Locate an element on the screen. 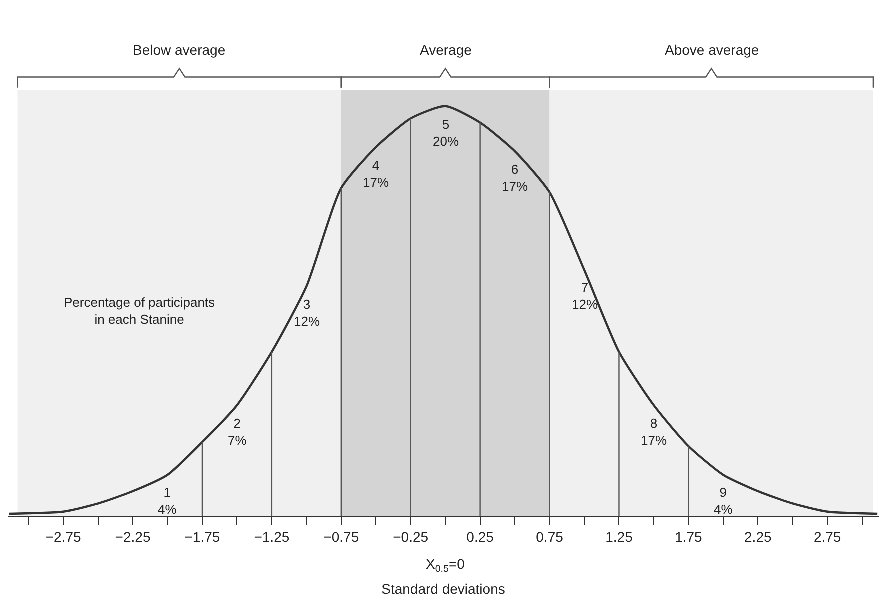  x-tick-label: 1.25 is located at coordinates (620, 536).